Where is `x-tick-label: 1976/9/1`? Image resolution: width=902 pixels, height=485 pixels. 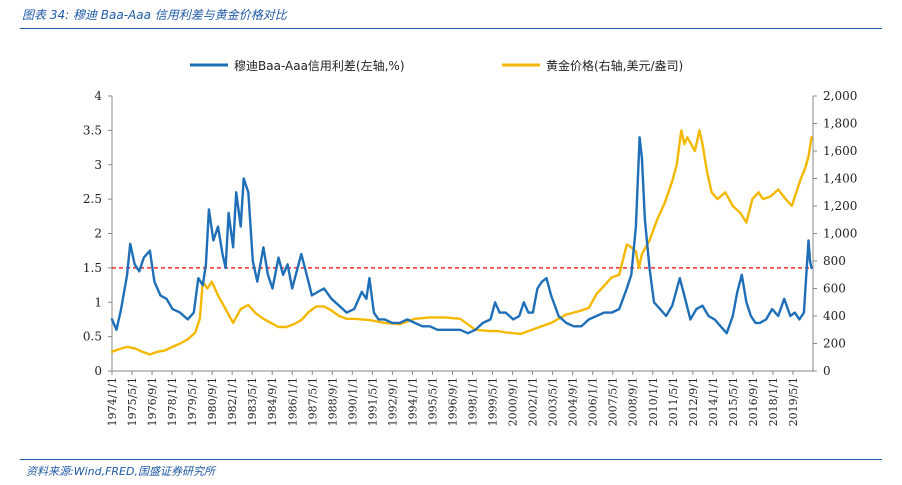
x-tick-label: 1976/9/1 is located at coordinates (152, 401).